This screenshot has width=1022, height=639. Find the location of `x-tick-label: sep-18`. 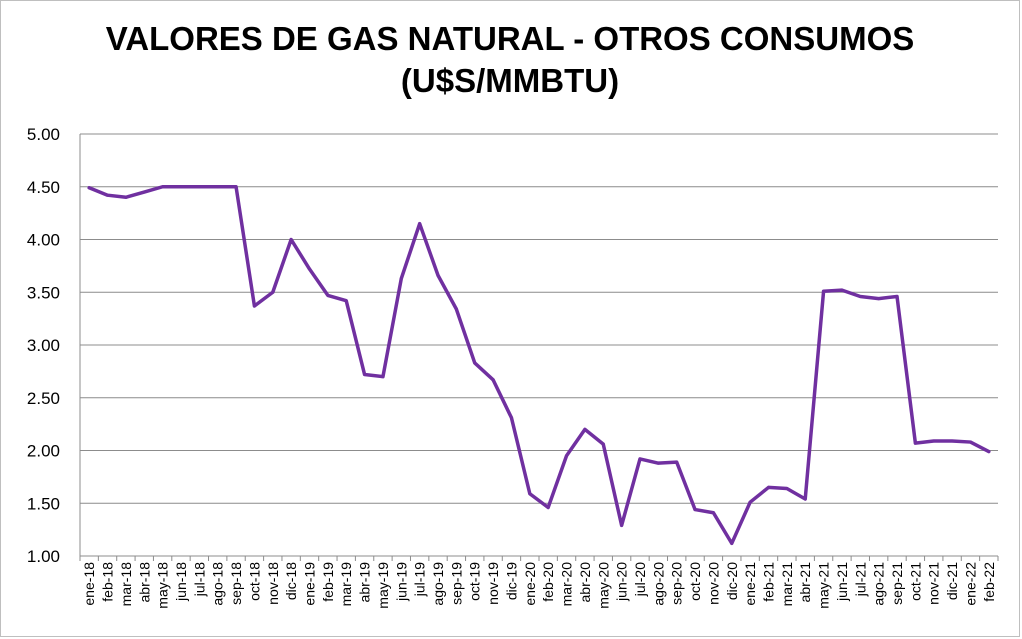

x-tick-label: sep-18 is located at coordinates (236, 583).